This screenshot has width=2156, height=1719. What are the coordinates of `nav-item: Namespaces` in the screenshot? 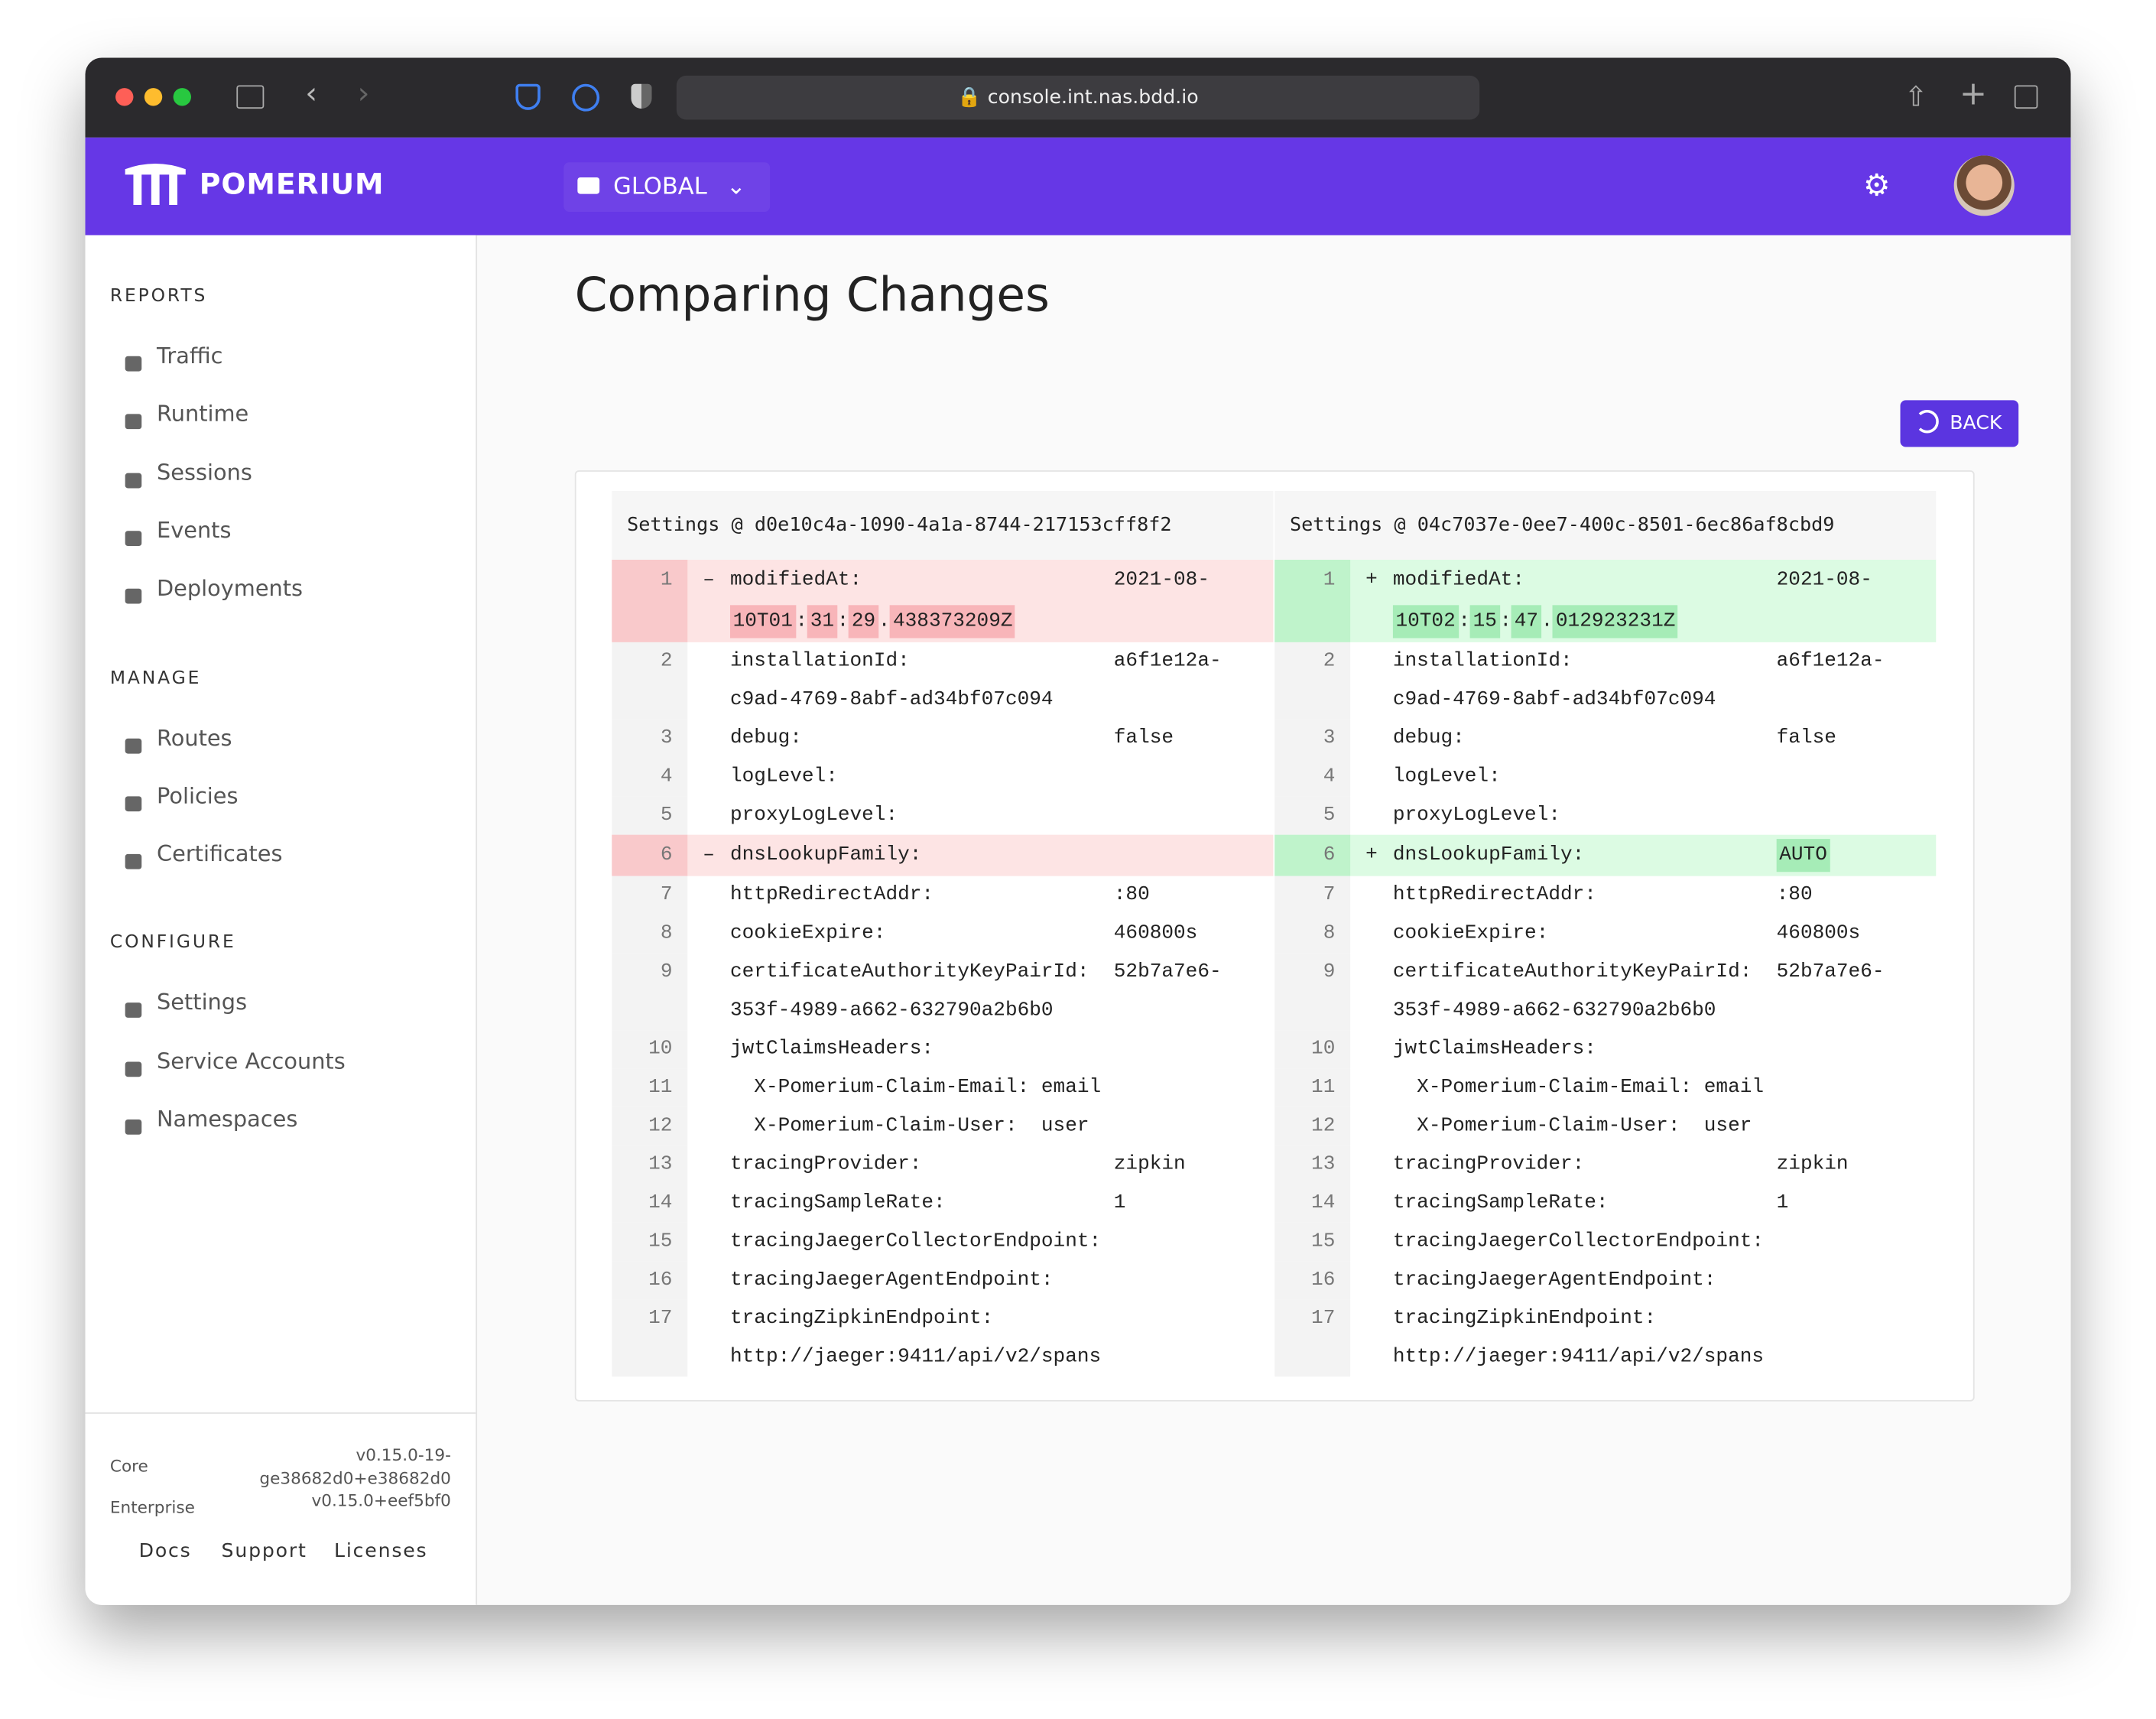 It's located at (227, 1118).